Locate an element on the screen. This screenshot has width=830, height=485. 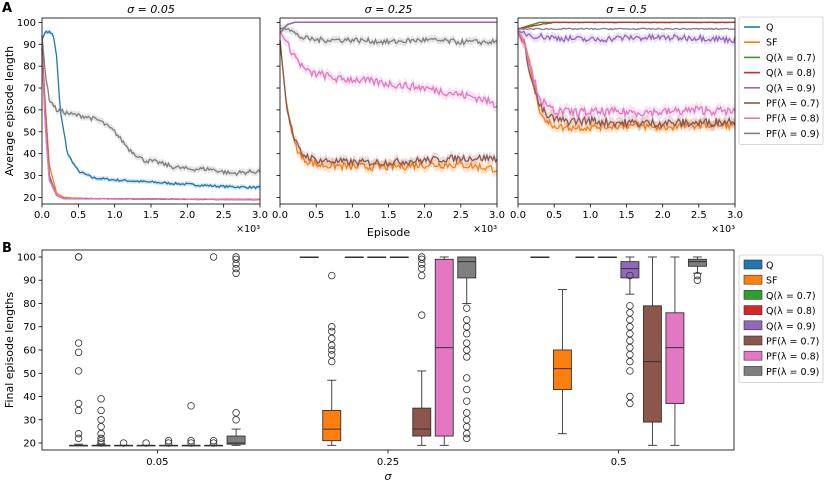
x-tick-label: 0.0 is located at coordinates (280, 215).